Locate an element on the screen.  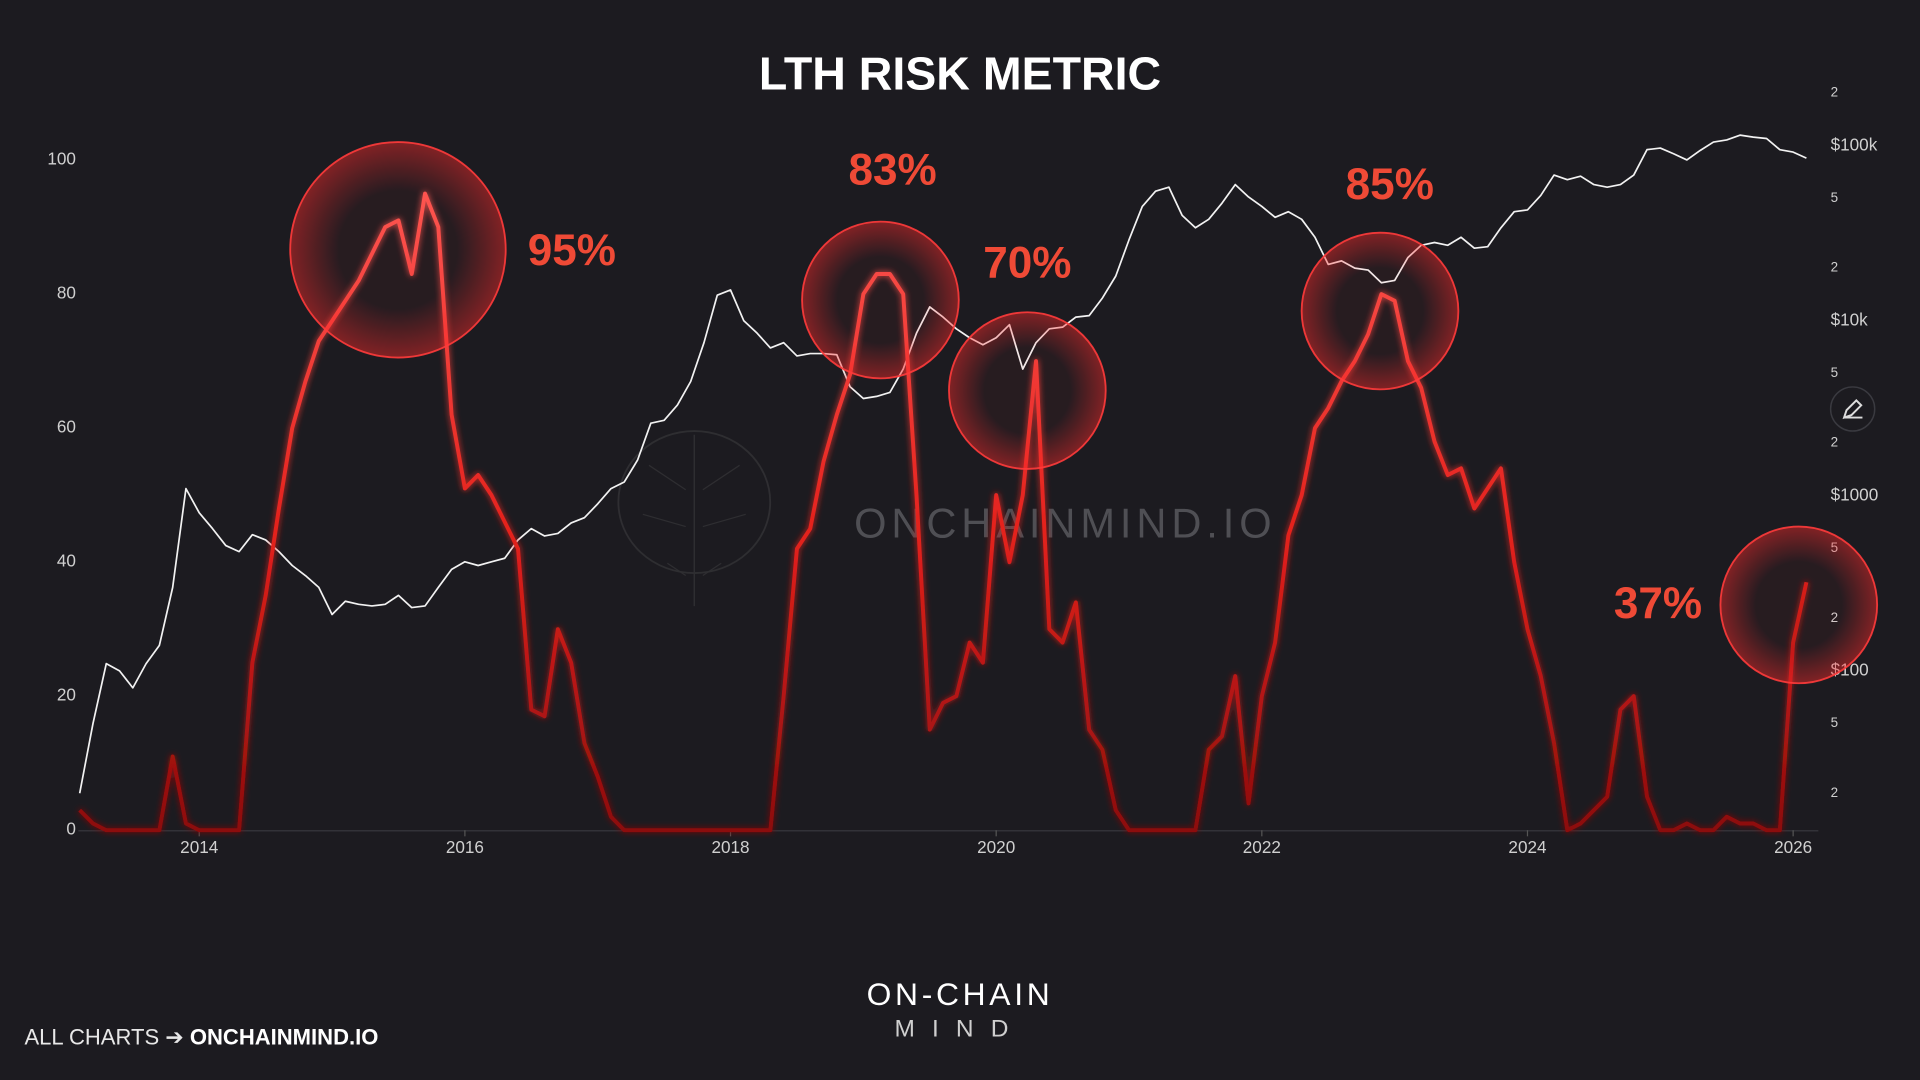
annotation-label: 85% is located at coordinates (1390, 184).